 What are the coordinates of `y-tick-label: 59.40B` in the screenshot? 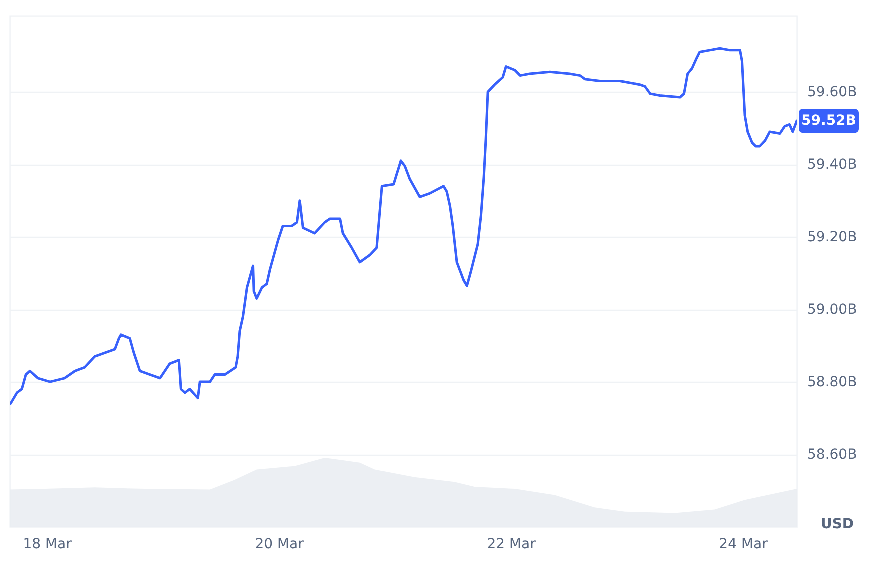 It's located at (833, 165).